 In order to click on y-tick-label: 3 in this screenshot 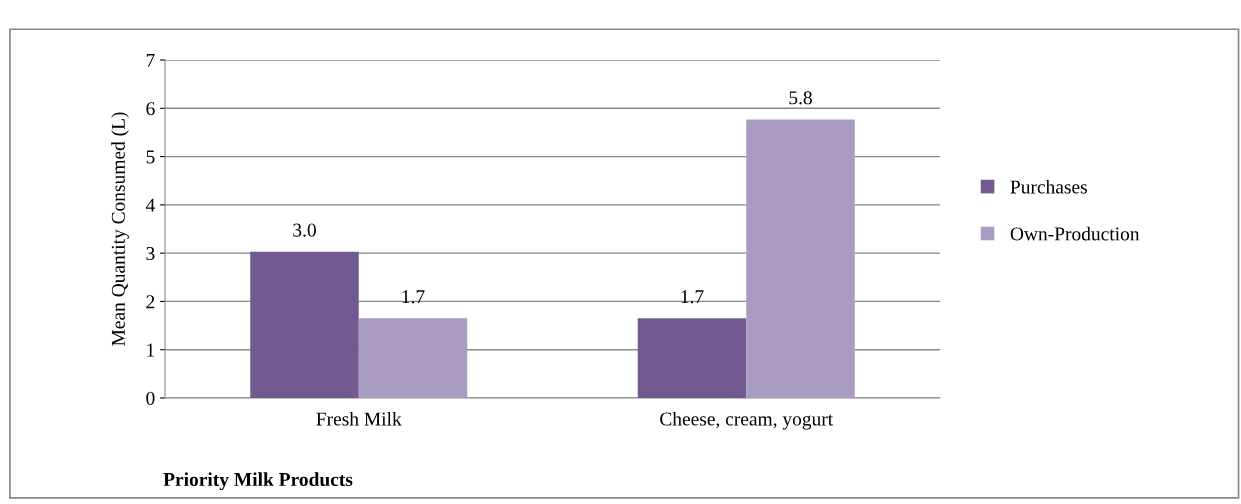, I will do `click(150, 254)`.